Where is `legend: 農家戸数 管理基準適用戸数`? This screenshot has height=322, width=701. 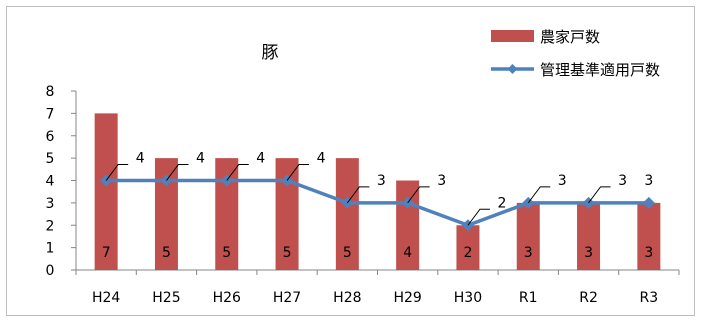 legend: 農家戸数 管理基準適用戸数 is located at coordinates (575, 53).